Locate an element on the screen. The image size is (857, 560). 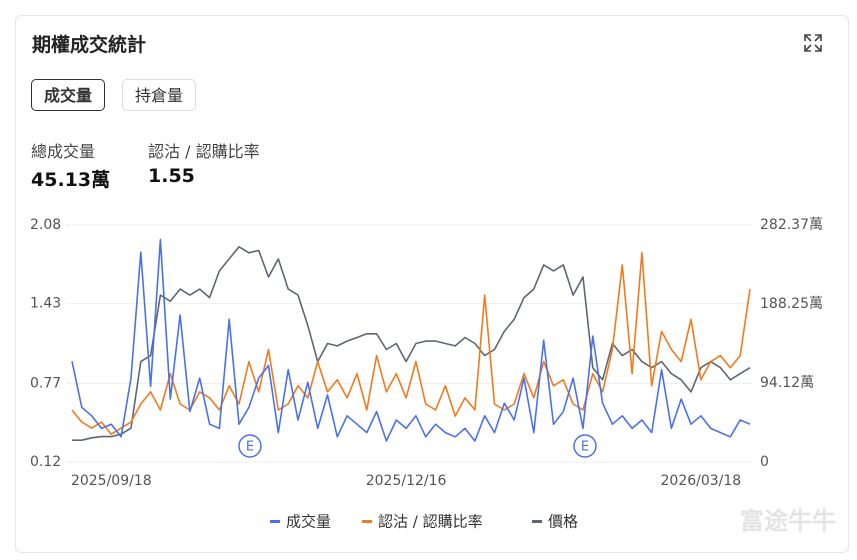
tab-volume: 成交量 is located at coordinates (68, 95).